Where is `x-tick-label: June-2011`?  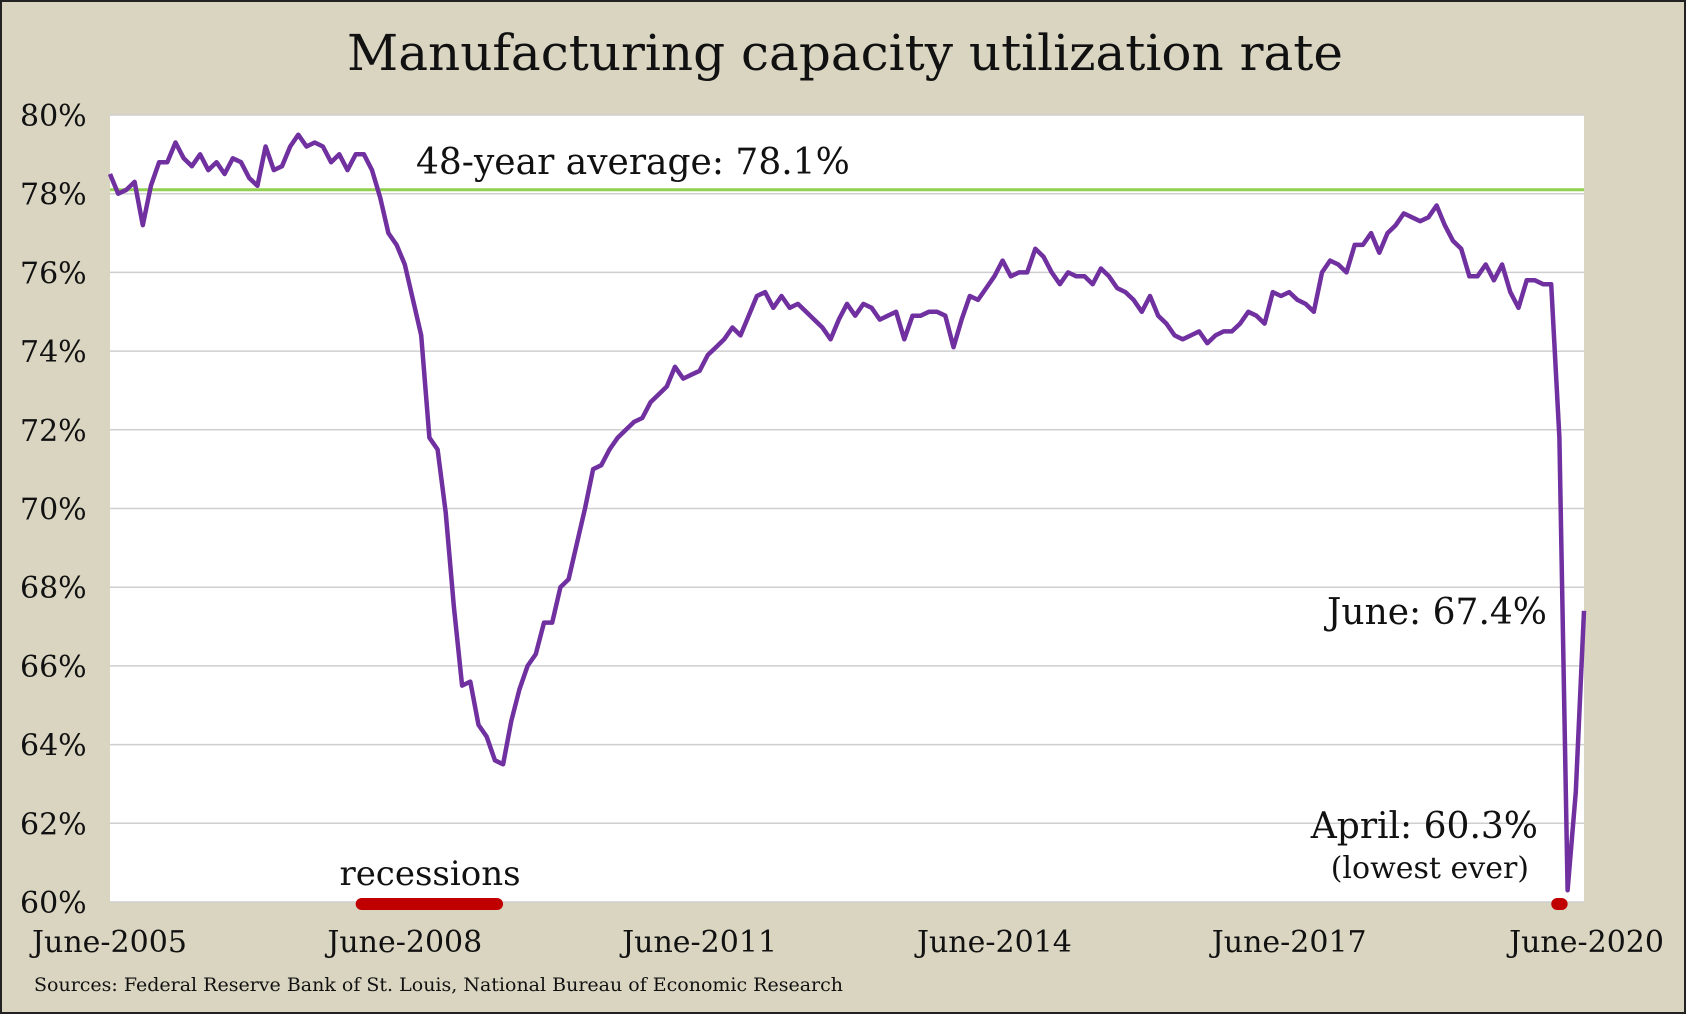
x-tick-label: June-2011 is located at coordinates (698, 942).